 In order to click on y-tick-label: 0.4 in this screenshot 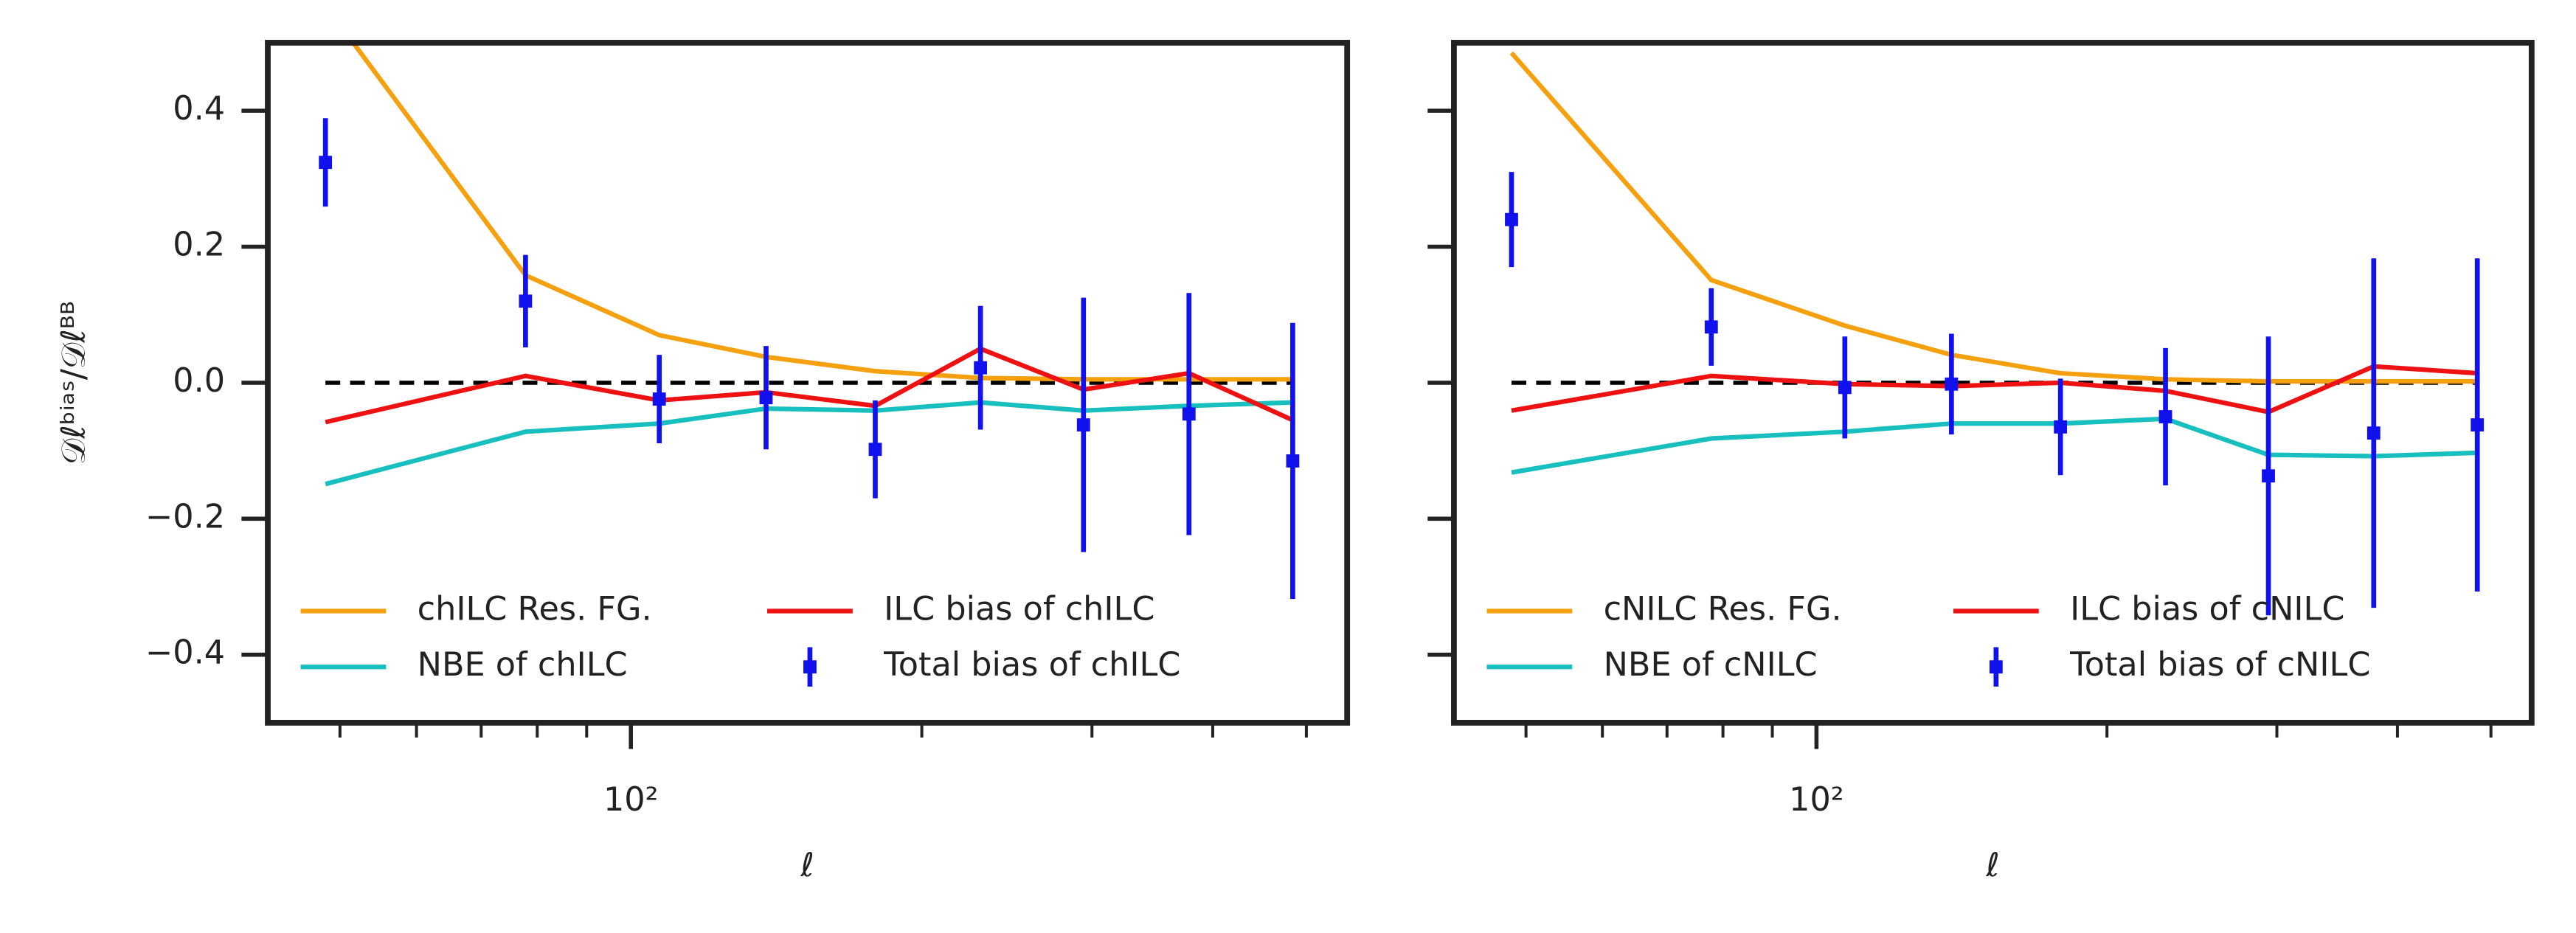, I will do `click(199, 108)`.